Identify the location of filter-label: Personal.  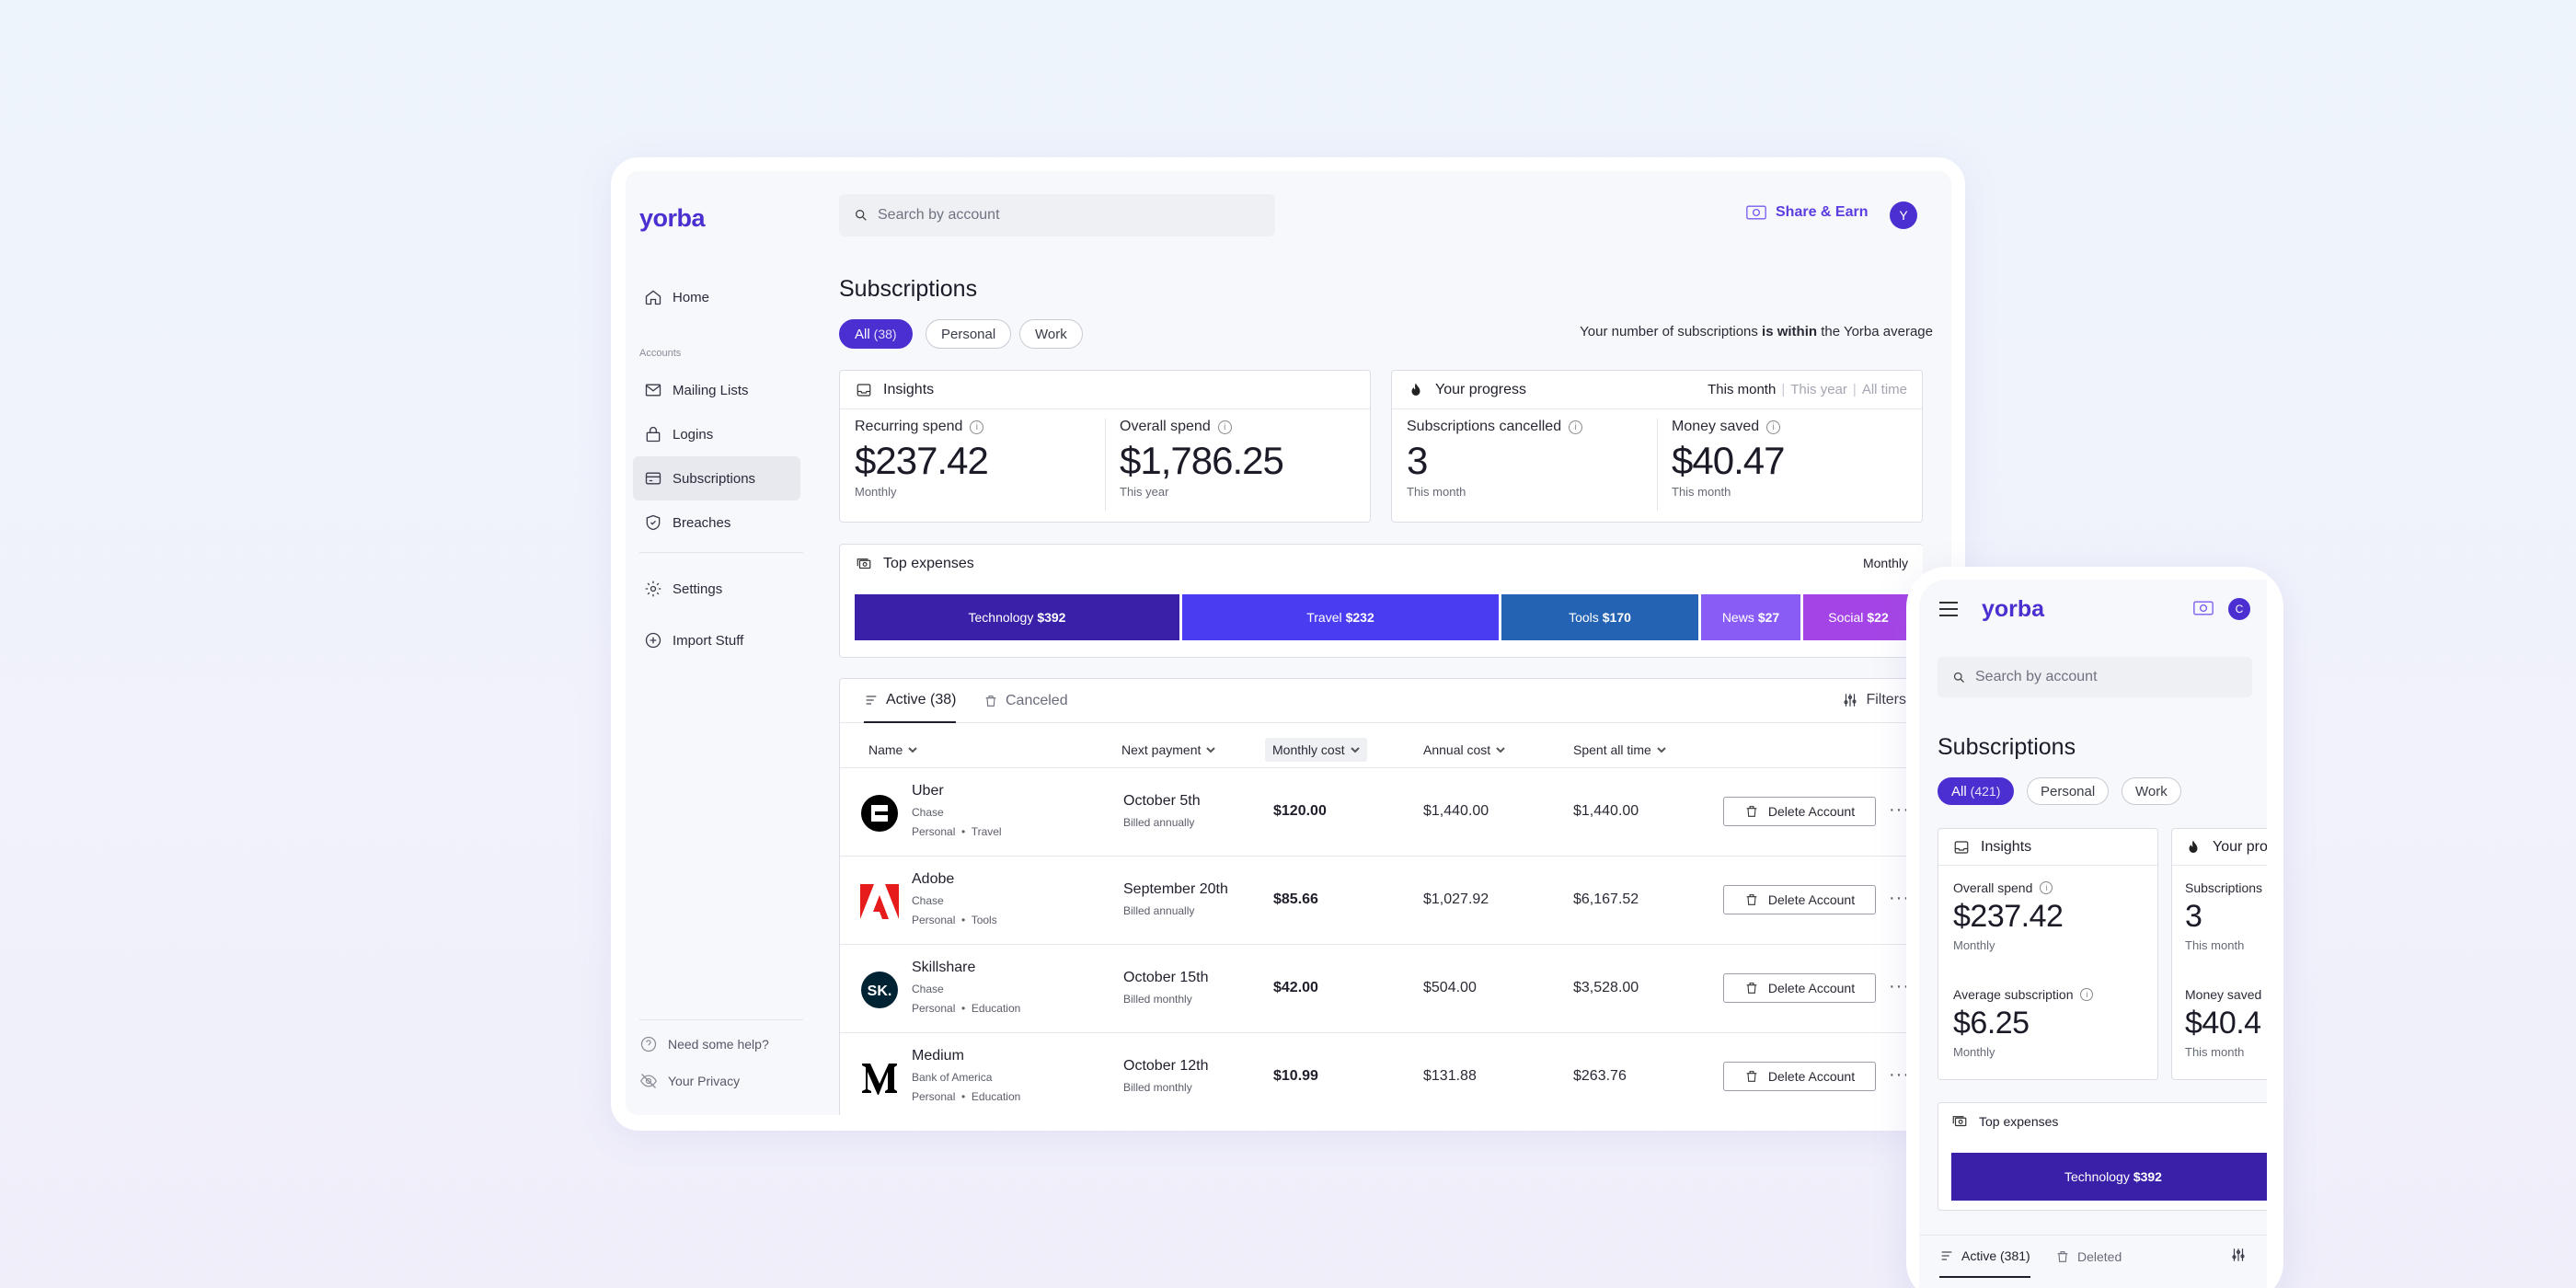
(2068, 791).